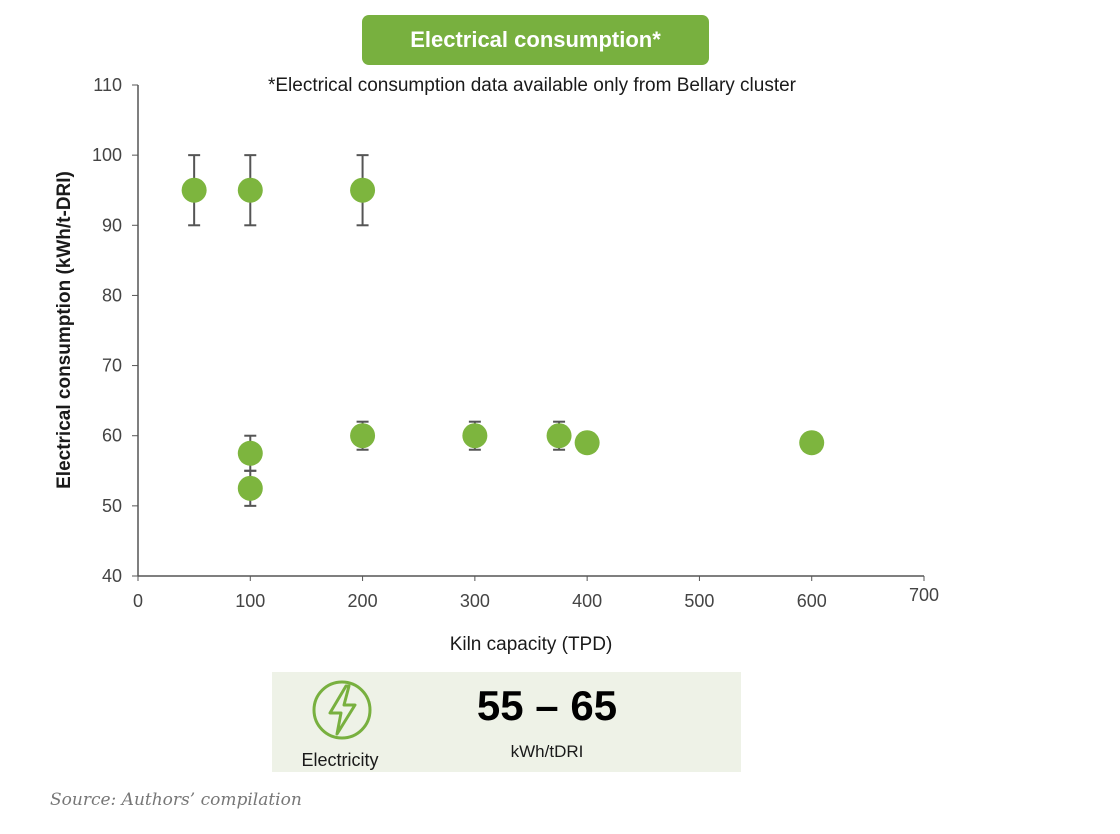 This screenshot has width=1120, height=834. I want to click on y-axis-label: Electrical consumption (kWh/t-DRI), so click(64, 330).